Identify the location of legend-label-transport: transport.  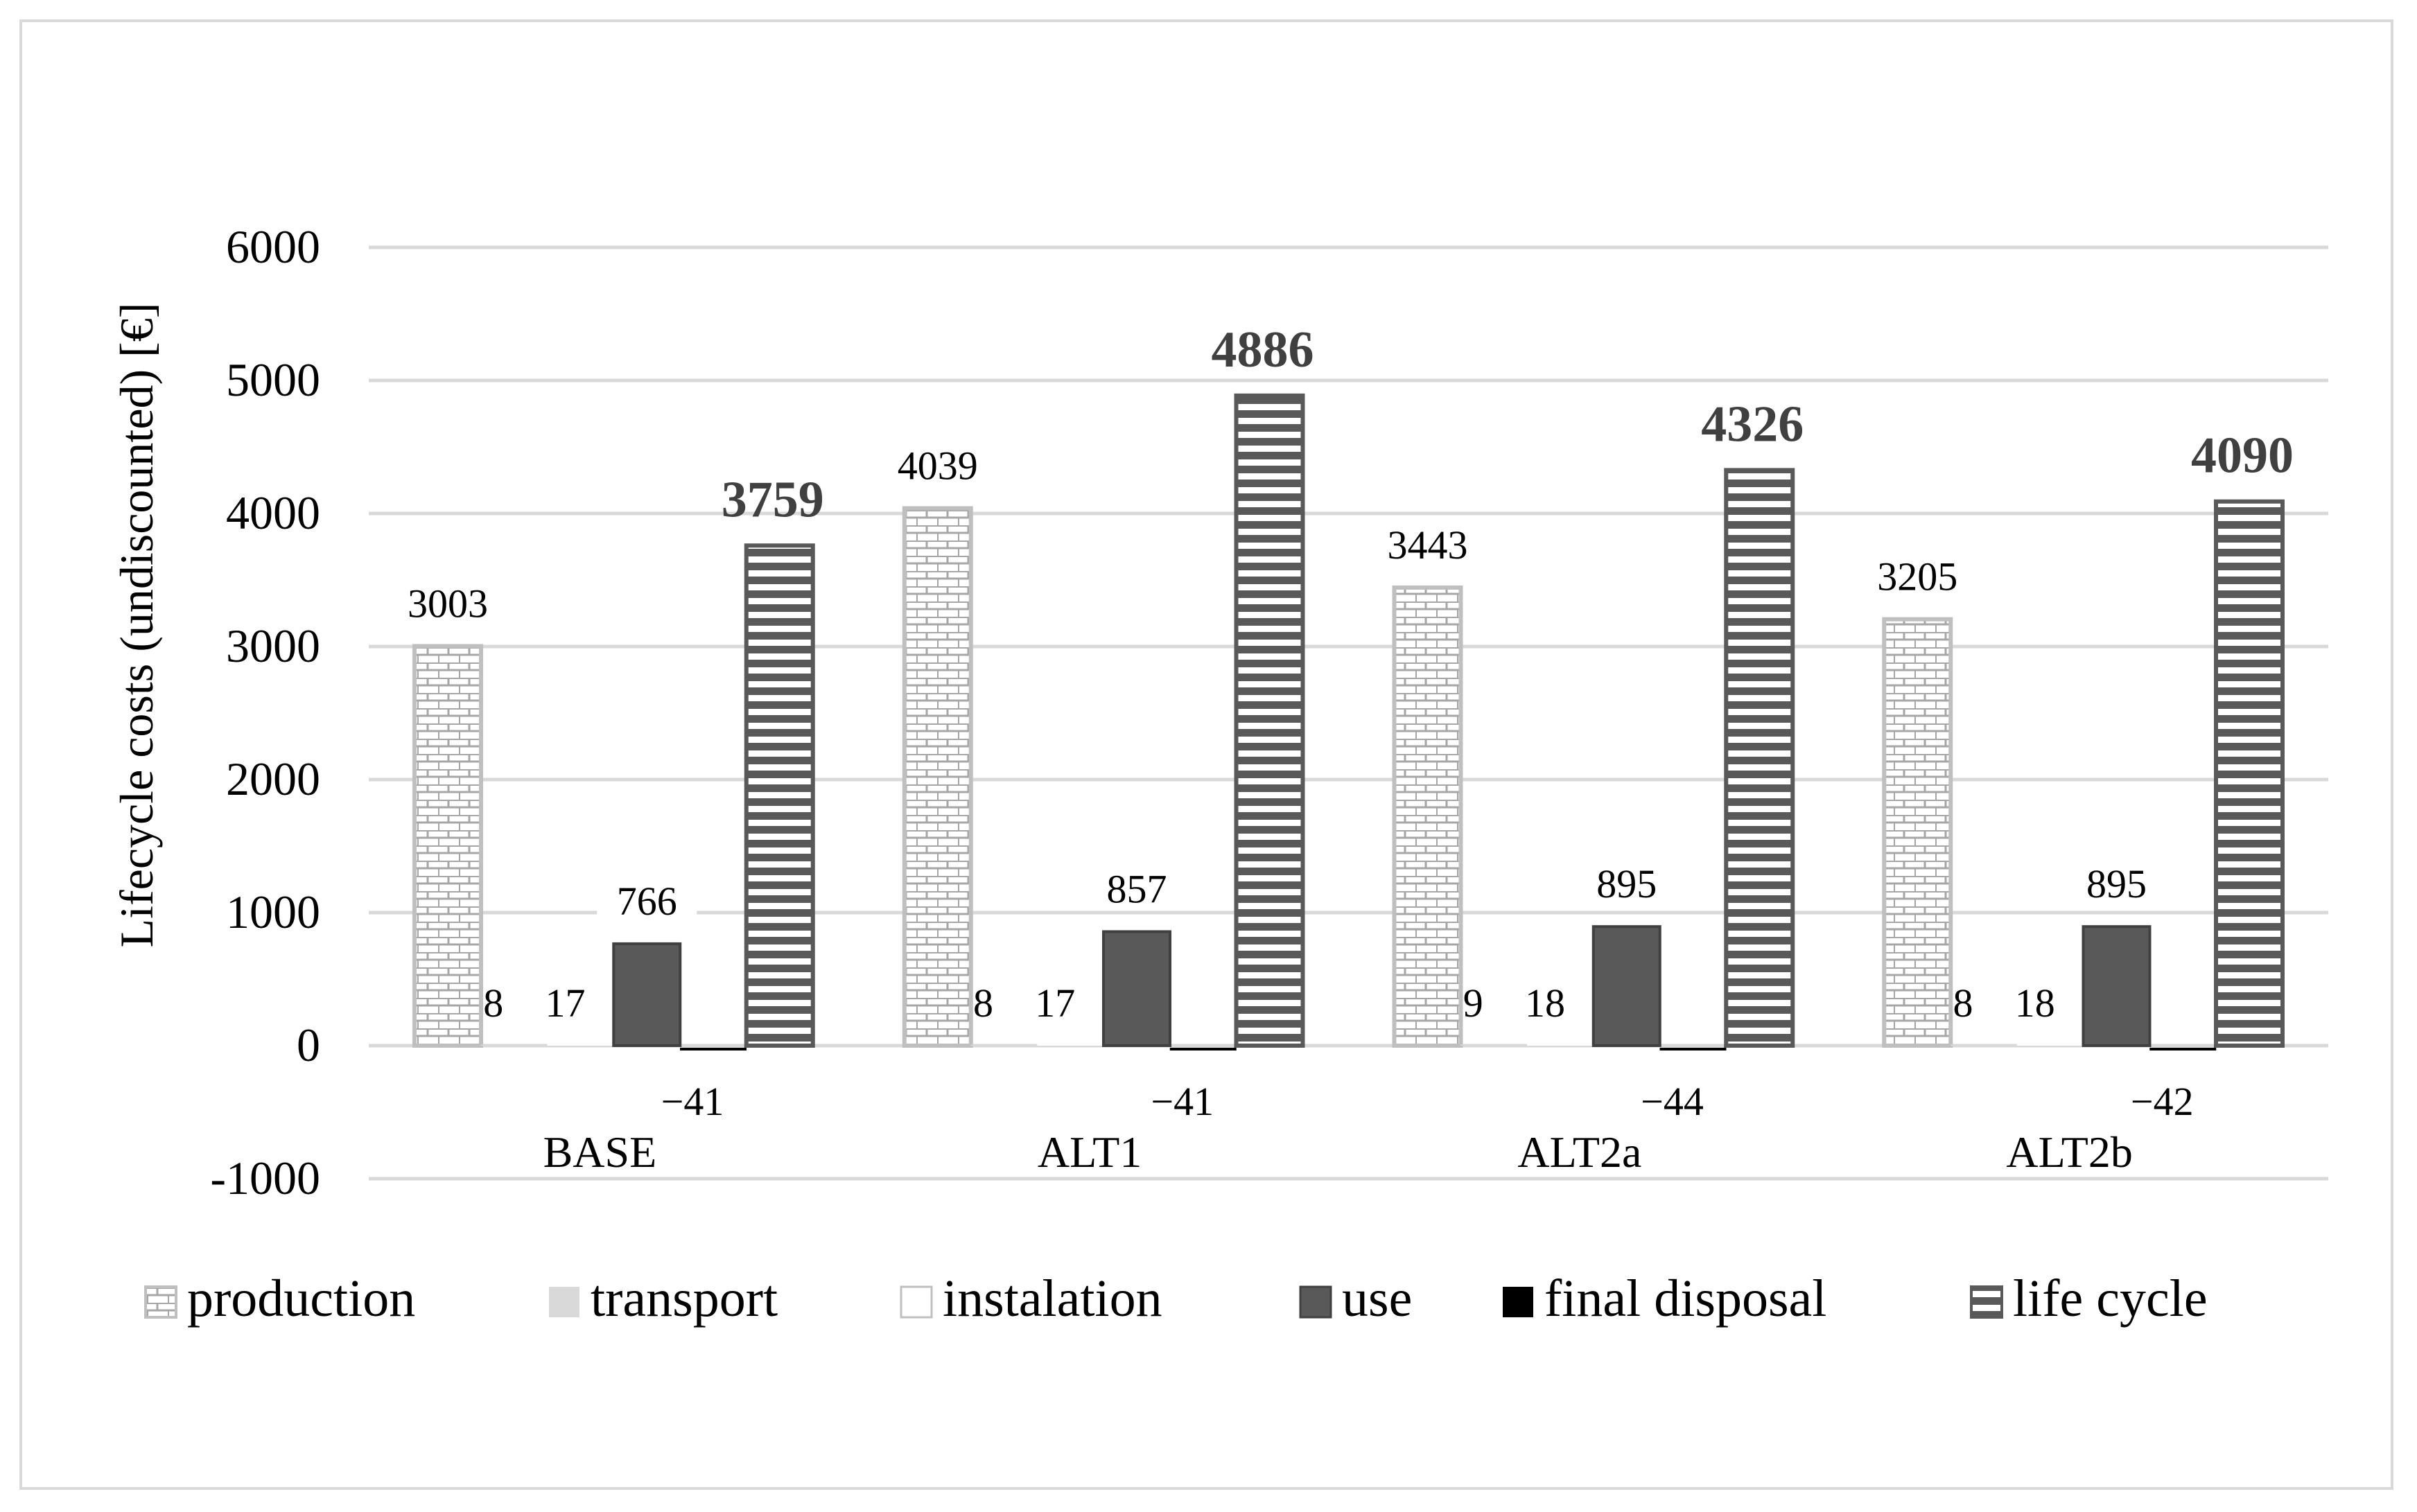
(684, 1298).